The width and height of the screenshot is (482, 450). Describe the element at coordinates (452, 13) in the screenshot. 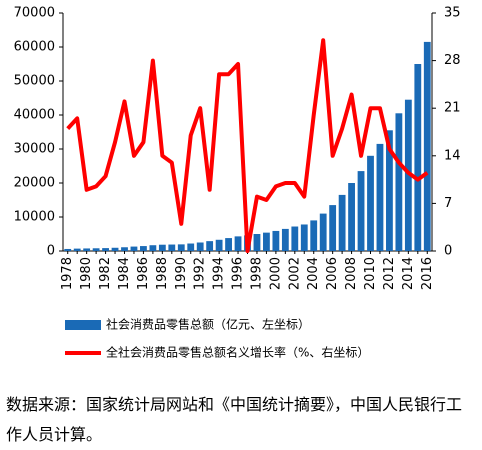

I see `y2-tick-label: 35` at that location.